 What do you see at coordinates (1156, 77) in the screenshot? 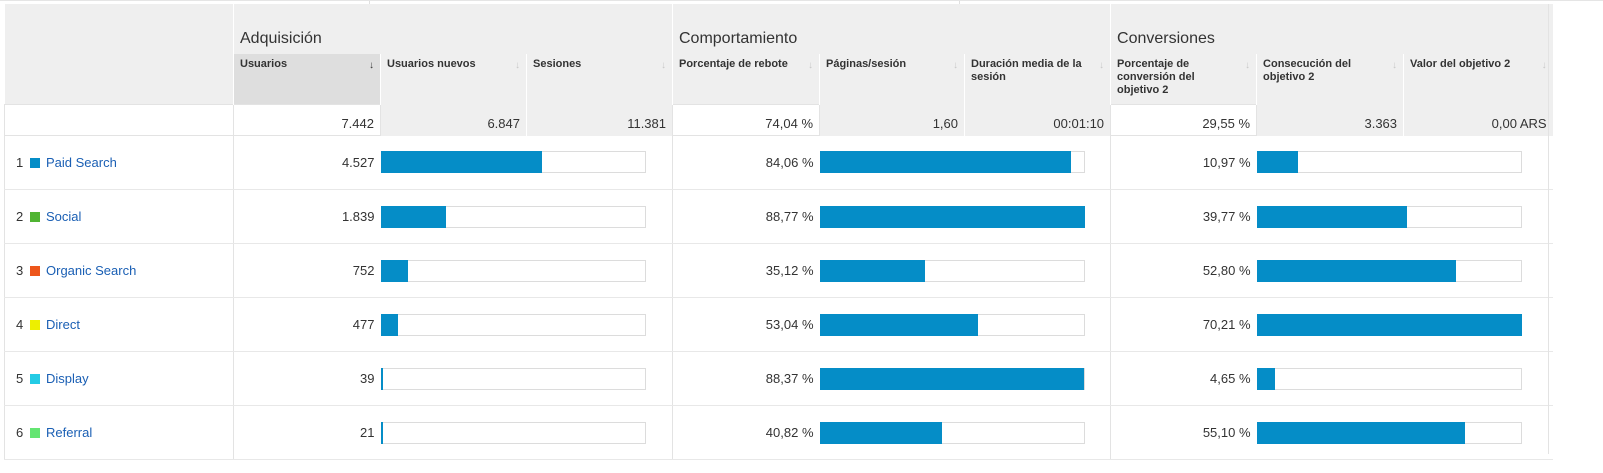
I see `metric-header-label: Porcentaje de conversión del objetivo 2` at bounding box center [1156, 77].